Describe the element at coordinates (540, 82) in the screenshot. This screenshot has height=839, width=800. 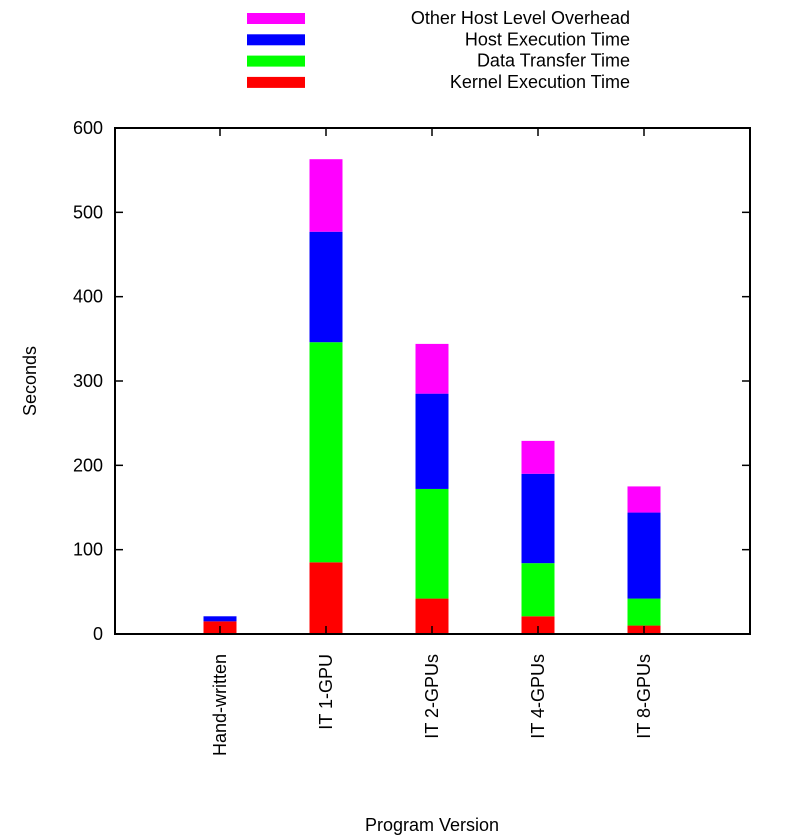
I see `legend-label: Kernel Execution Time` at that location.